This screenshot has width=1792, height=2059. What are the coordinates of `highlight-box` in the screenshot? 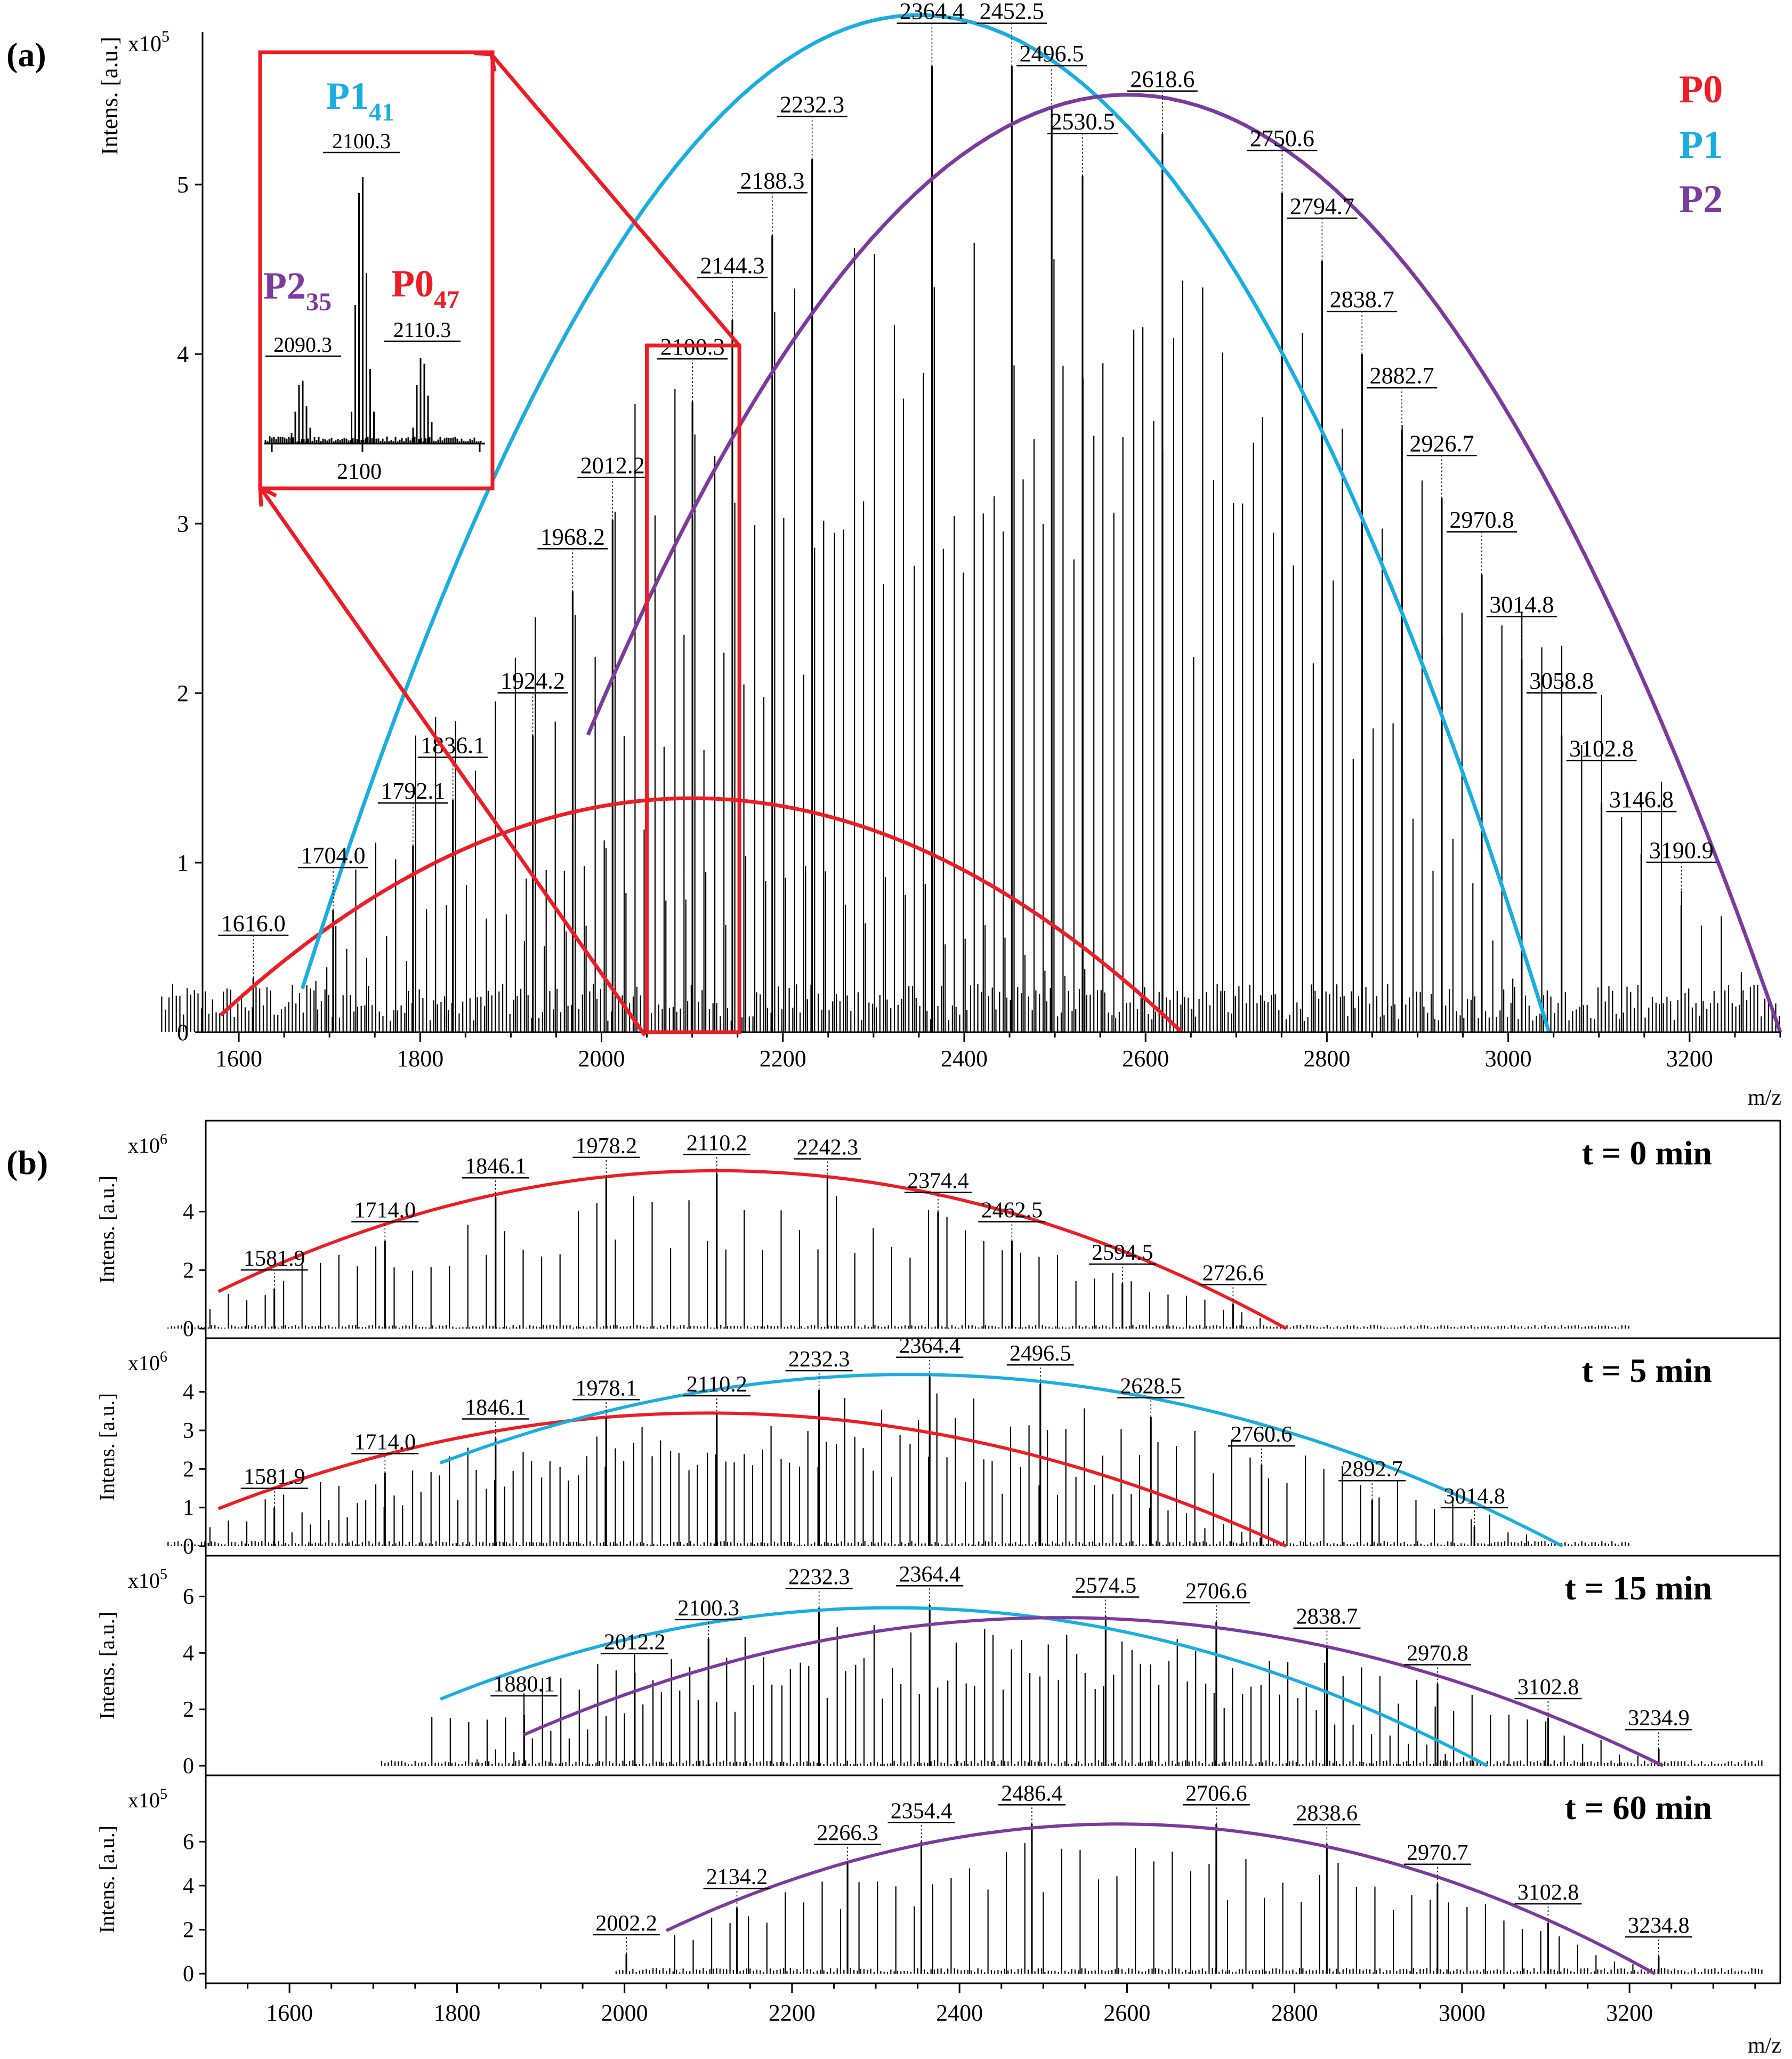 It's located at (693, 688).